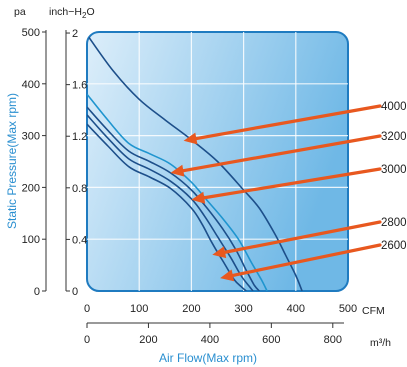  What do you see at coordinates (380, 343) in the screenshot?
I see `x-unit-m3h-label: m³/h` at bounding box center [380, 343].